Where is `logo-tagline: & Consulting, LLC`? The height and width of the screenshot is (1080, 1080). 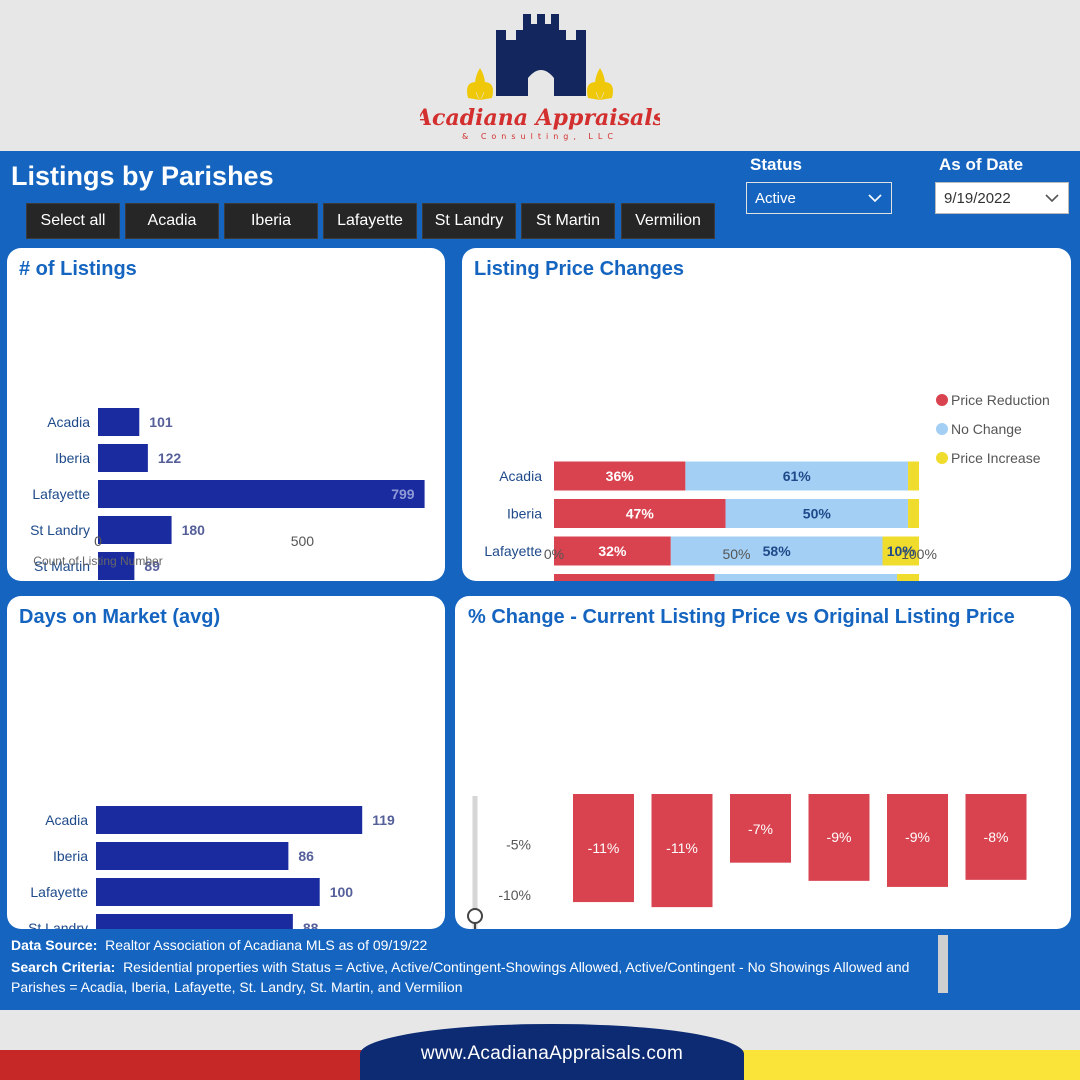 logo-tagline: & Consulting, LLC is located at coordinates (540, 136).